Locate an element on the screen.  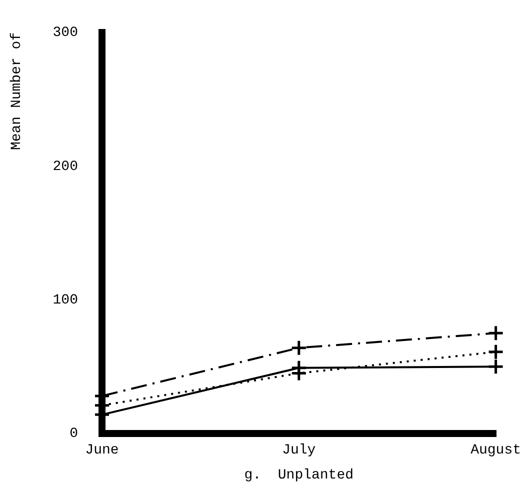
y-tick-label: 300 is located at coordinates (65, 33).